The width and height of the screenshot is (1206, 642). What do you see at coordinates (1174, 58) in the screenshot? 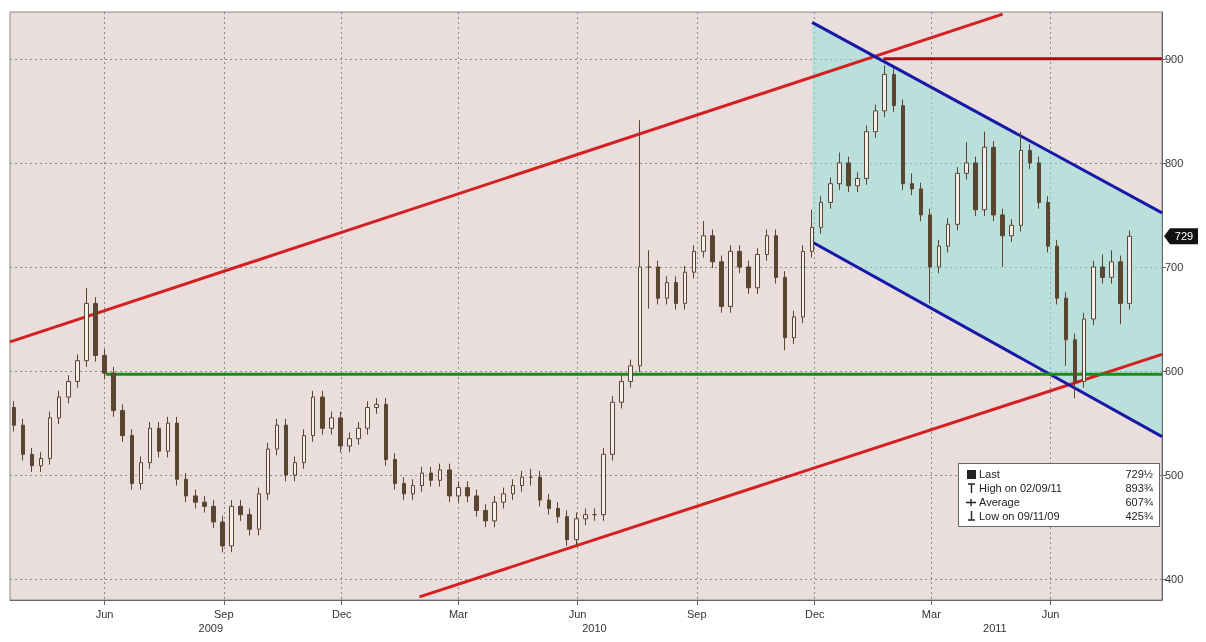
I see `y-tick-label: 900` at bounding box center [1174, 58].